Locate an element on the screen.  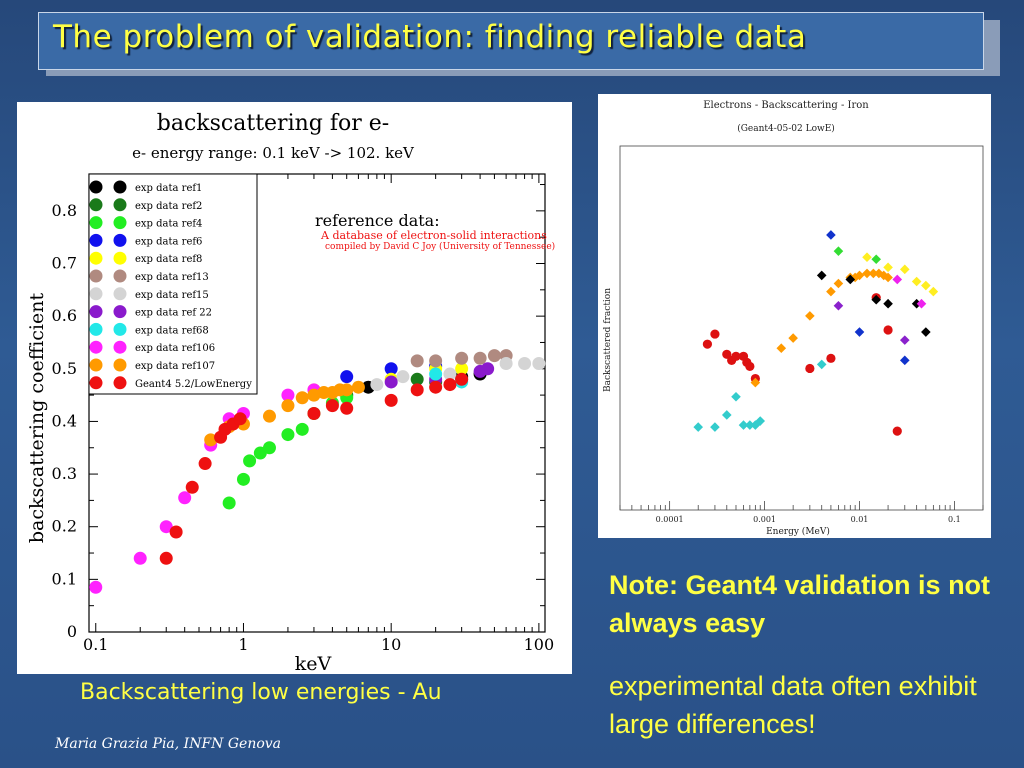
chart-title: Electrons - Backscattering - Iron is located at coordinates (786, 105).